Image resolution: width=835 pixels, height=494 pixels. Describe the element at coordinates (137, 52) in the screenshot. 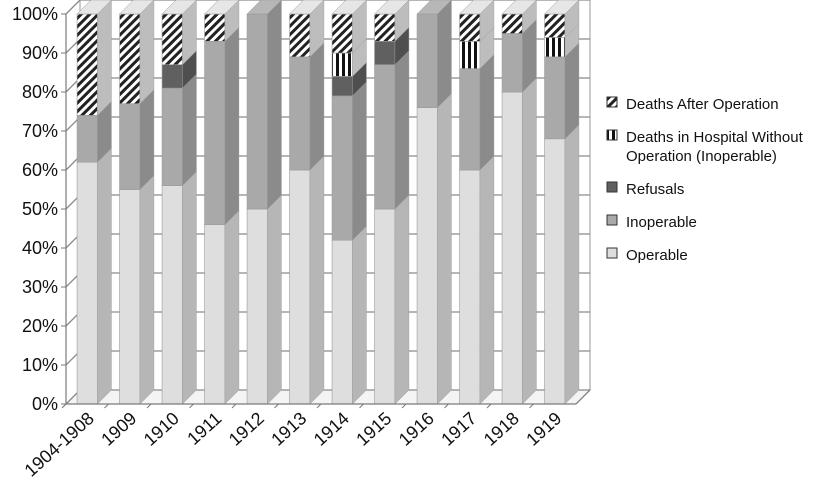

I see `bar-segment-1909-deaths-after-operation` at that location.